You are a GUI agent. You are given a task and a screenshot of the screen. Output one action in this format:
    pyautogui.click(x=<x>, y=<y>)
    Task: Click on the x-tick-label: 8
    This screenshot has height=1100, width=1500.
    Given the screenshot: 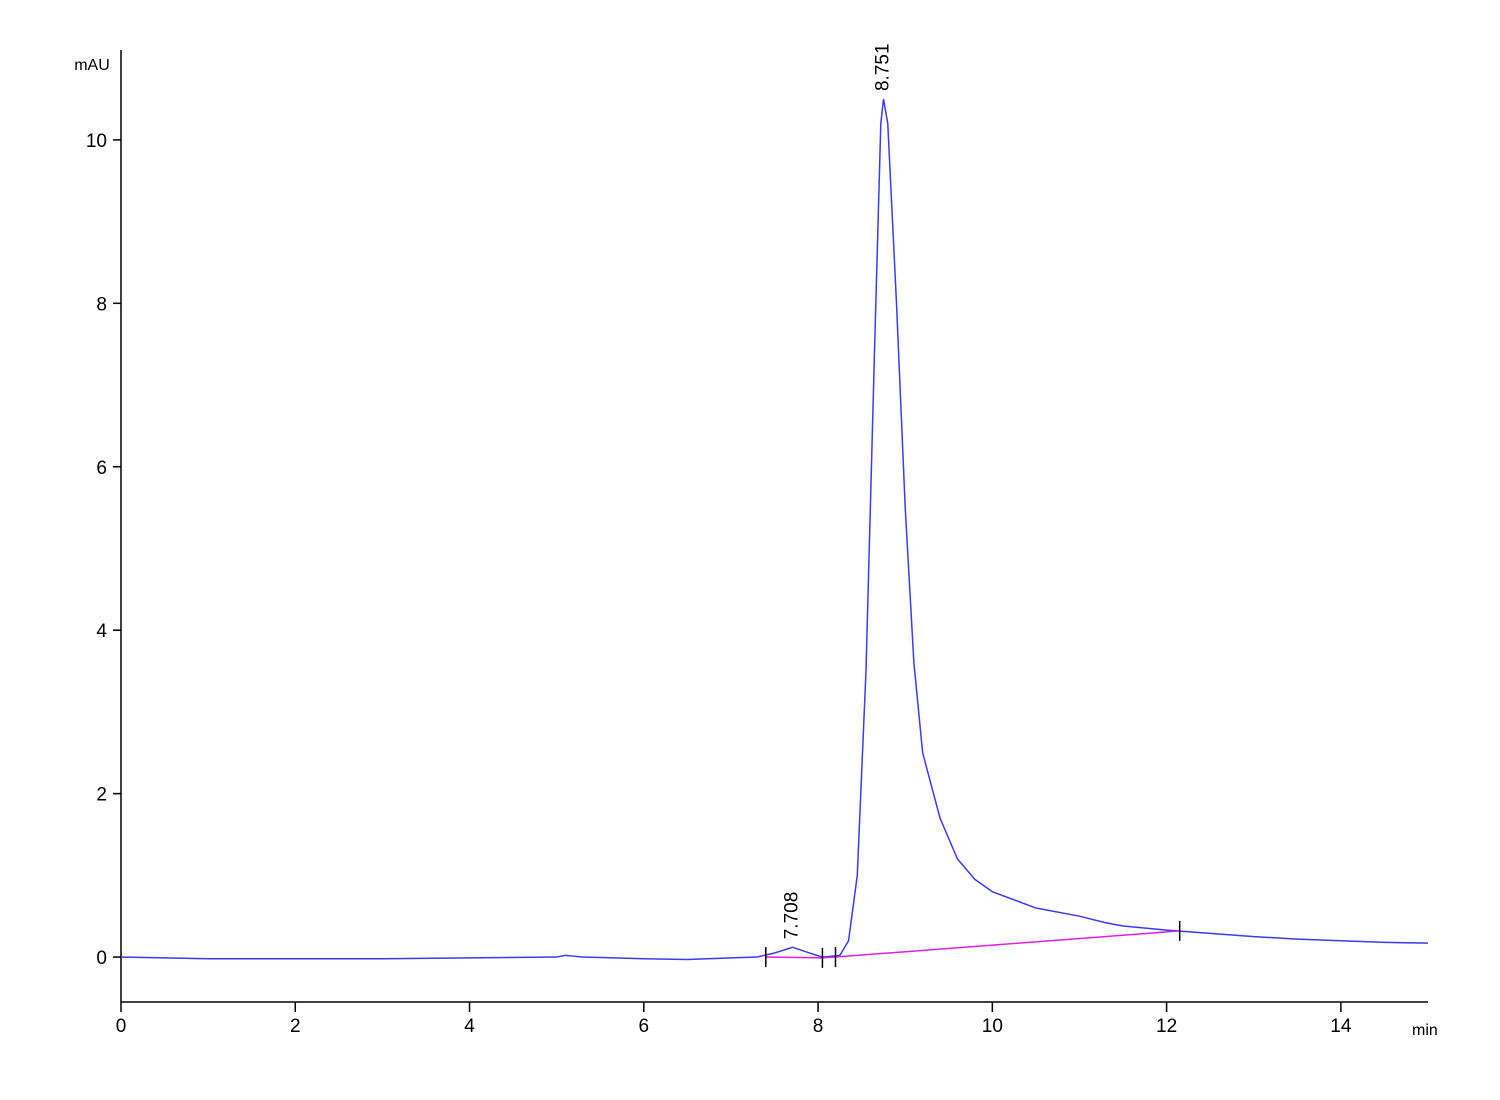 What is the action you would take?
    pyautogui.click(x=818, y=1026)
    